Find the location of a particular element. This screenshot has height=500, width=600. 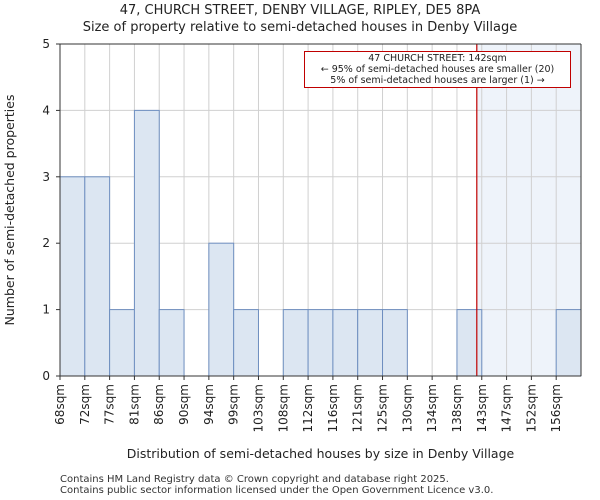

y-axis-title: Number of semi-detached properties is located at coordinates (9, 210).